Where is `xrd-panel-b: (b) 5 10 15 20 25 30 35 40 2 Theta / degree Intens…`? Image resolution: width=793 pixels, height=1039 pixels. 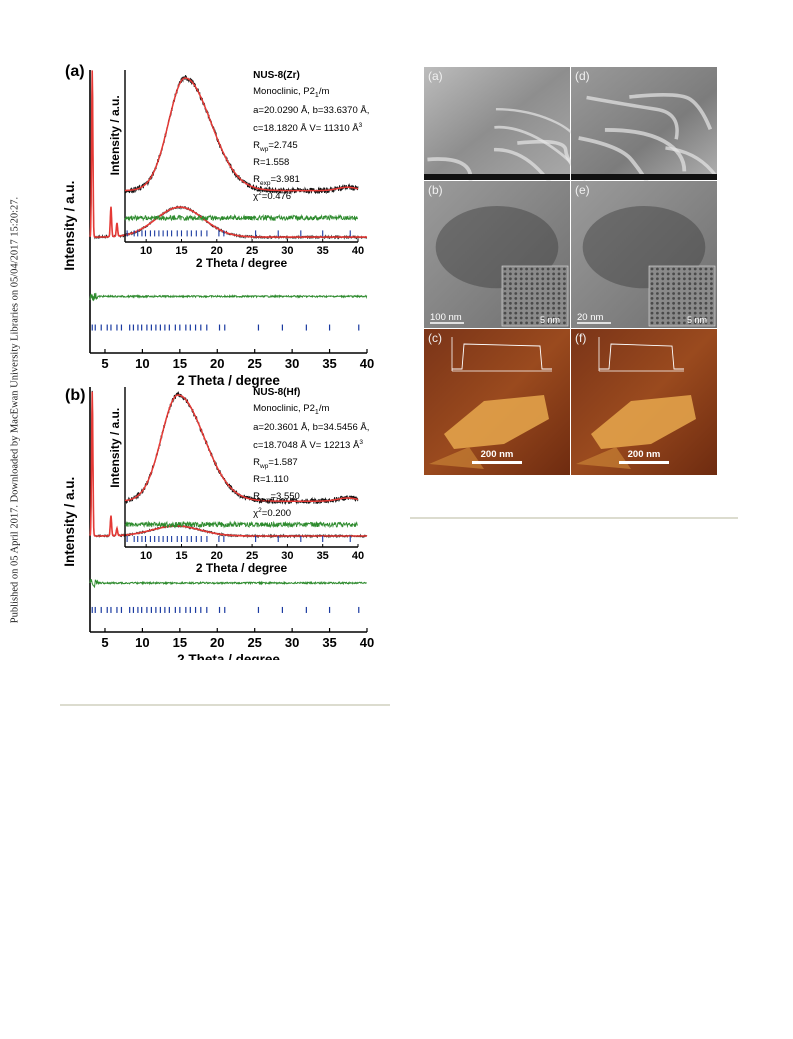 xrd-panel-b: (b) 5 10 15 20 25 30 35 40 2 Theta / degree Intens… is located at coordinates (218, 523).